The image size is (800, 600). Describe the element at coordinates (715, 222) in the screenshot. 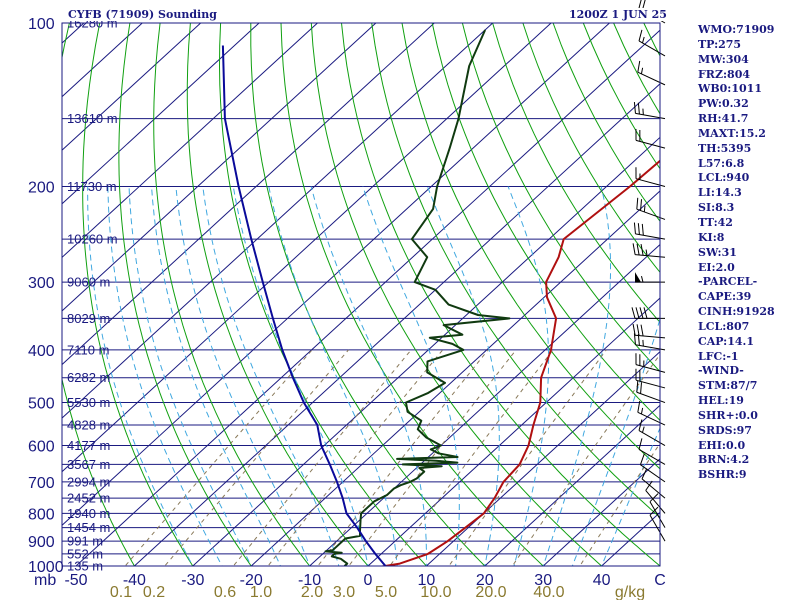

I see `index-item: TT:42` at that location.